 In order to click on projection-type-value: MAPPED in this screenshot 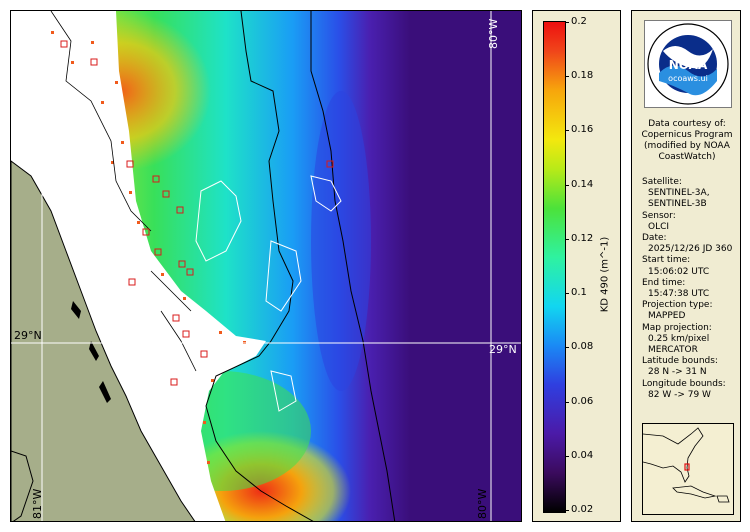, I will do `click(667, 316)`.